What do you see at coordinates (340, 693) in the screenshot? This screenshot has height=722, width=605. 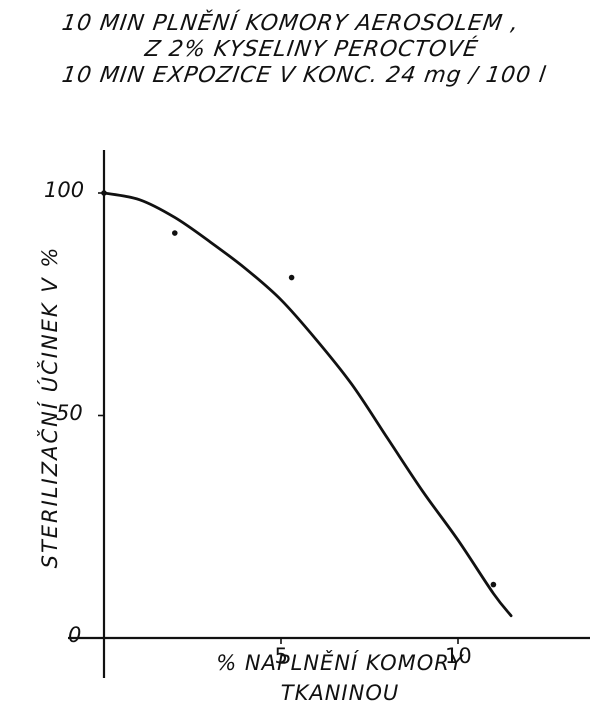 I see `x-axis-label-line-2: TKANINOU` at bounding box center [340, 693].